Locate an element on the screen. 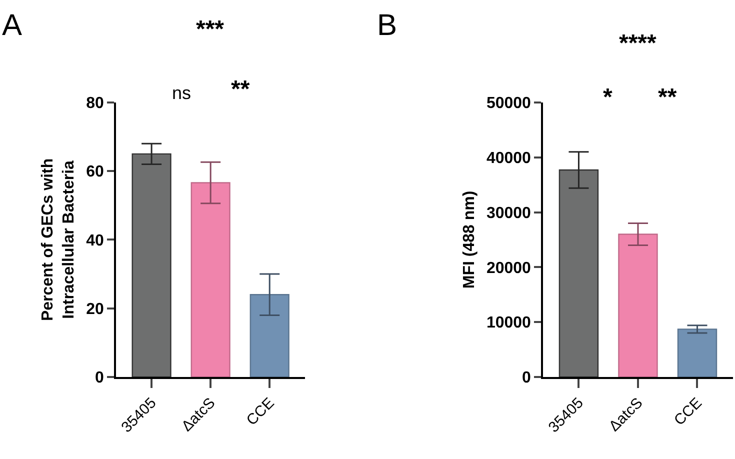 The width and height of the screenshot is (735, 459). y-tick-label: 50000 is located at coordinates (509, 103).